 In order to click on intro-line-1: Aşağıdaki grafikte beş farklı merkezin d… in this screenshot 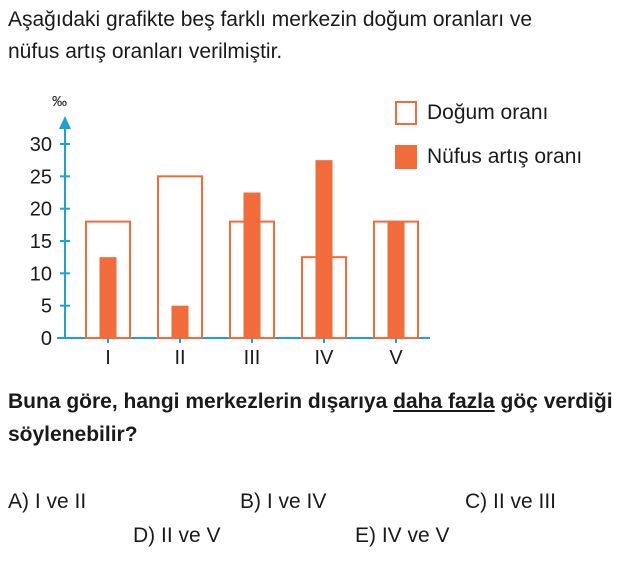, I will do `click(270, 19)`.